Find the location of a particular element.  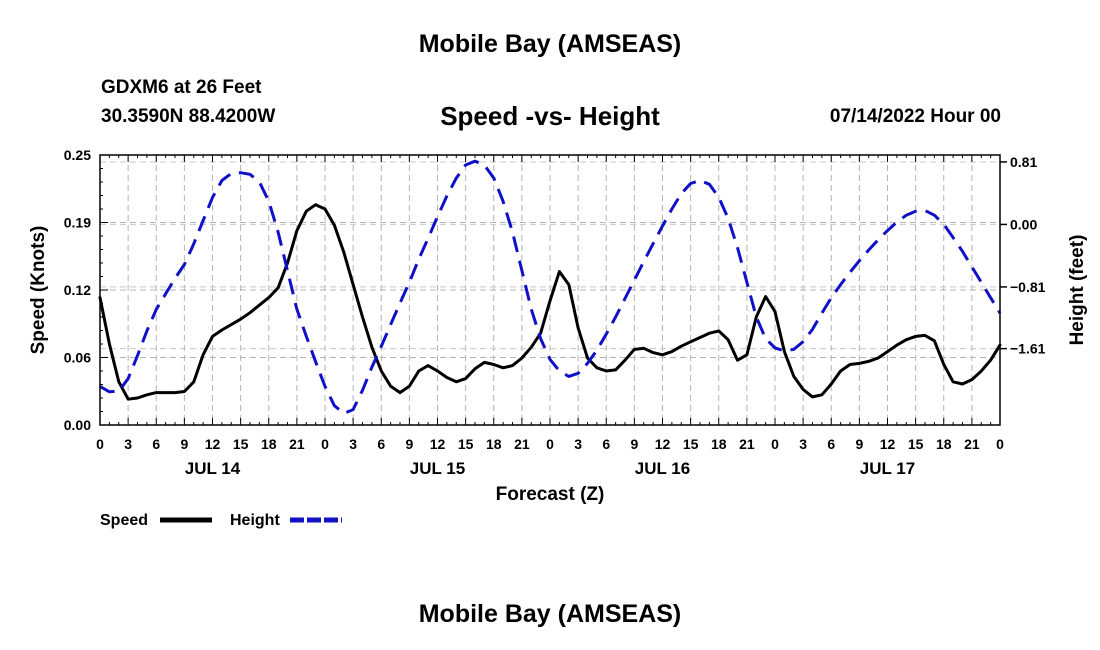

y-tick-label: 0.06 is located at coordinates (77, 358).